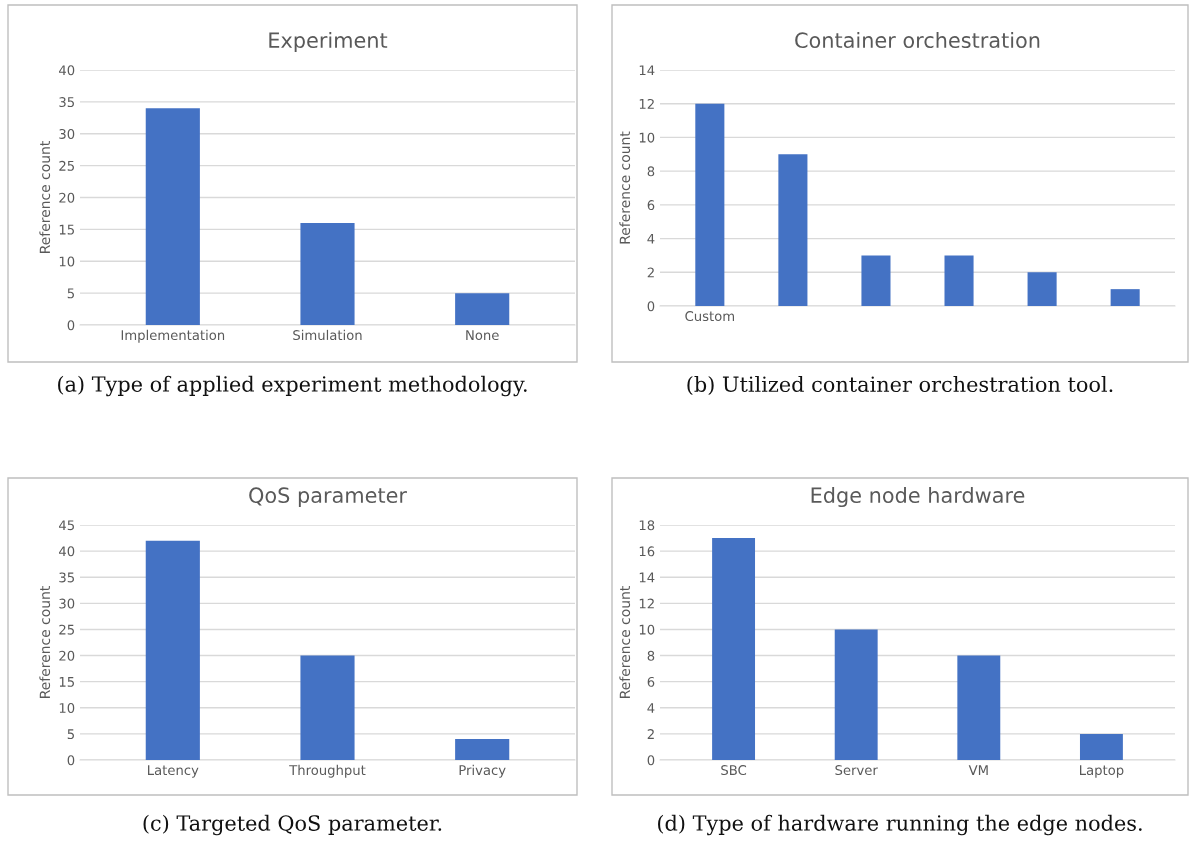  I want to click on x-tick-label: Custom, so click(709, 316).